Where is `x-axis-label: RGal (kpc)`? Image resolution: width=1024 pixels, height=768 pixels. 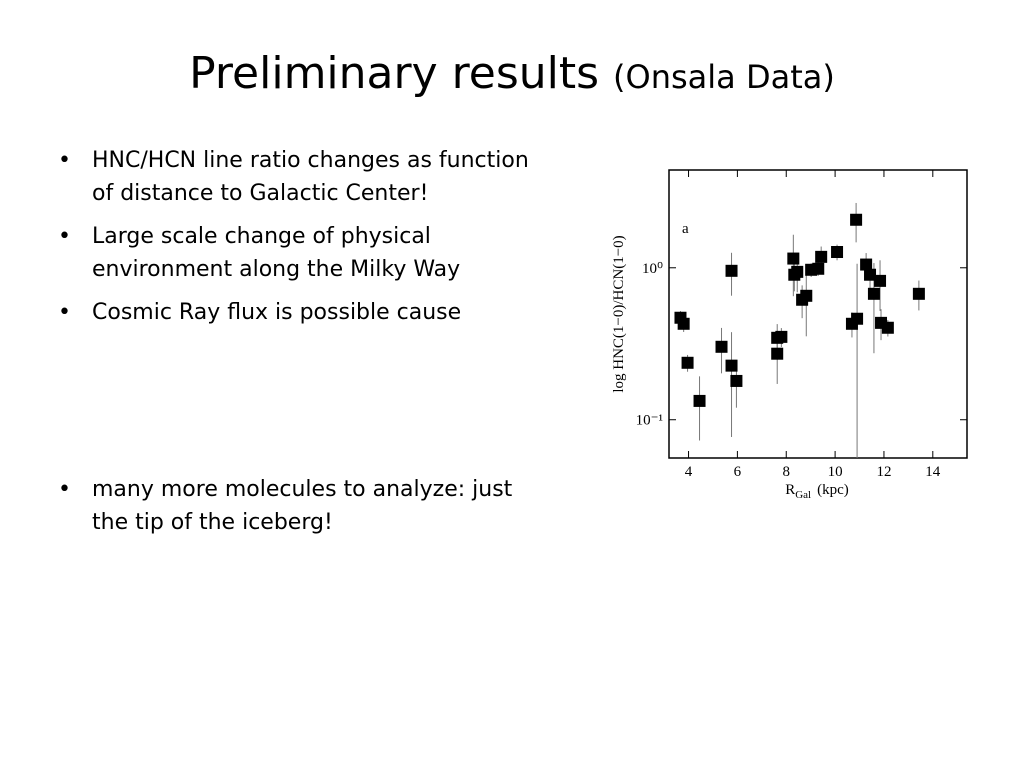 x-axis-label: RGal (kpc) is located at coordinates (817, 491).